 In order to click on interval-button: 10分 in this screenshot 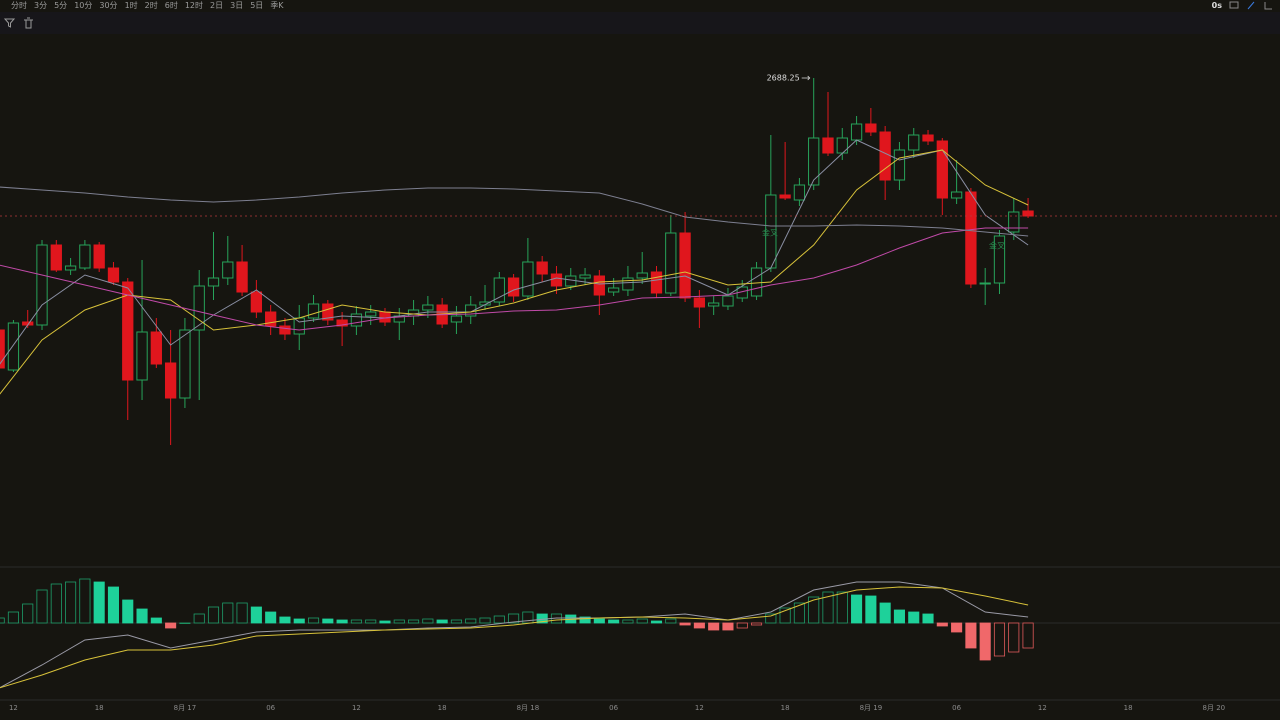, I will do `click(83, 5)`.